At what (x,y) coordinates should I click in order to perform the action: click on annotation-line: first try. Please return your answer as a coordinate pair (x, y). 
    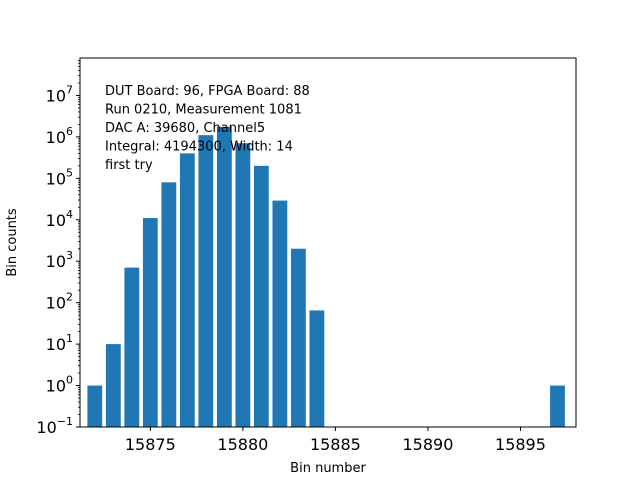
    Looking at the image, I should click on (129, 165).